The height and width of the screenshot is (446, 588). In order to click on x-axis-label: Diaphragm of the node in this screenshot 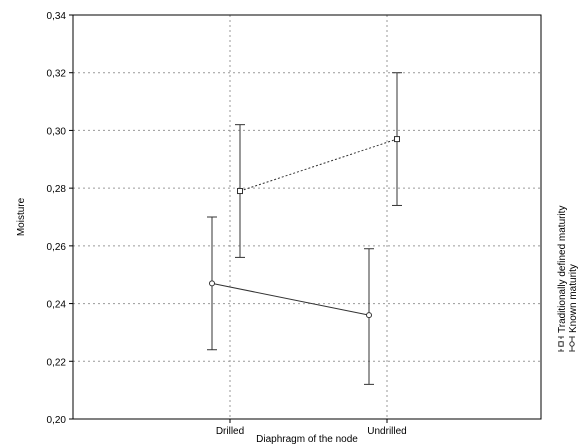, I will do `click(307, 439)`.